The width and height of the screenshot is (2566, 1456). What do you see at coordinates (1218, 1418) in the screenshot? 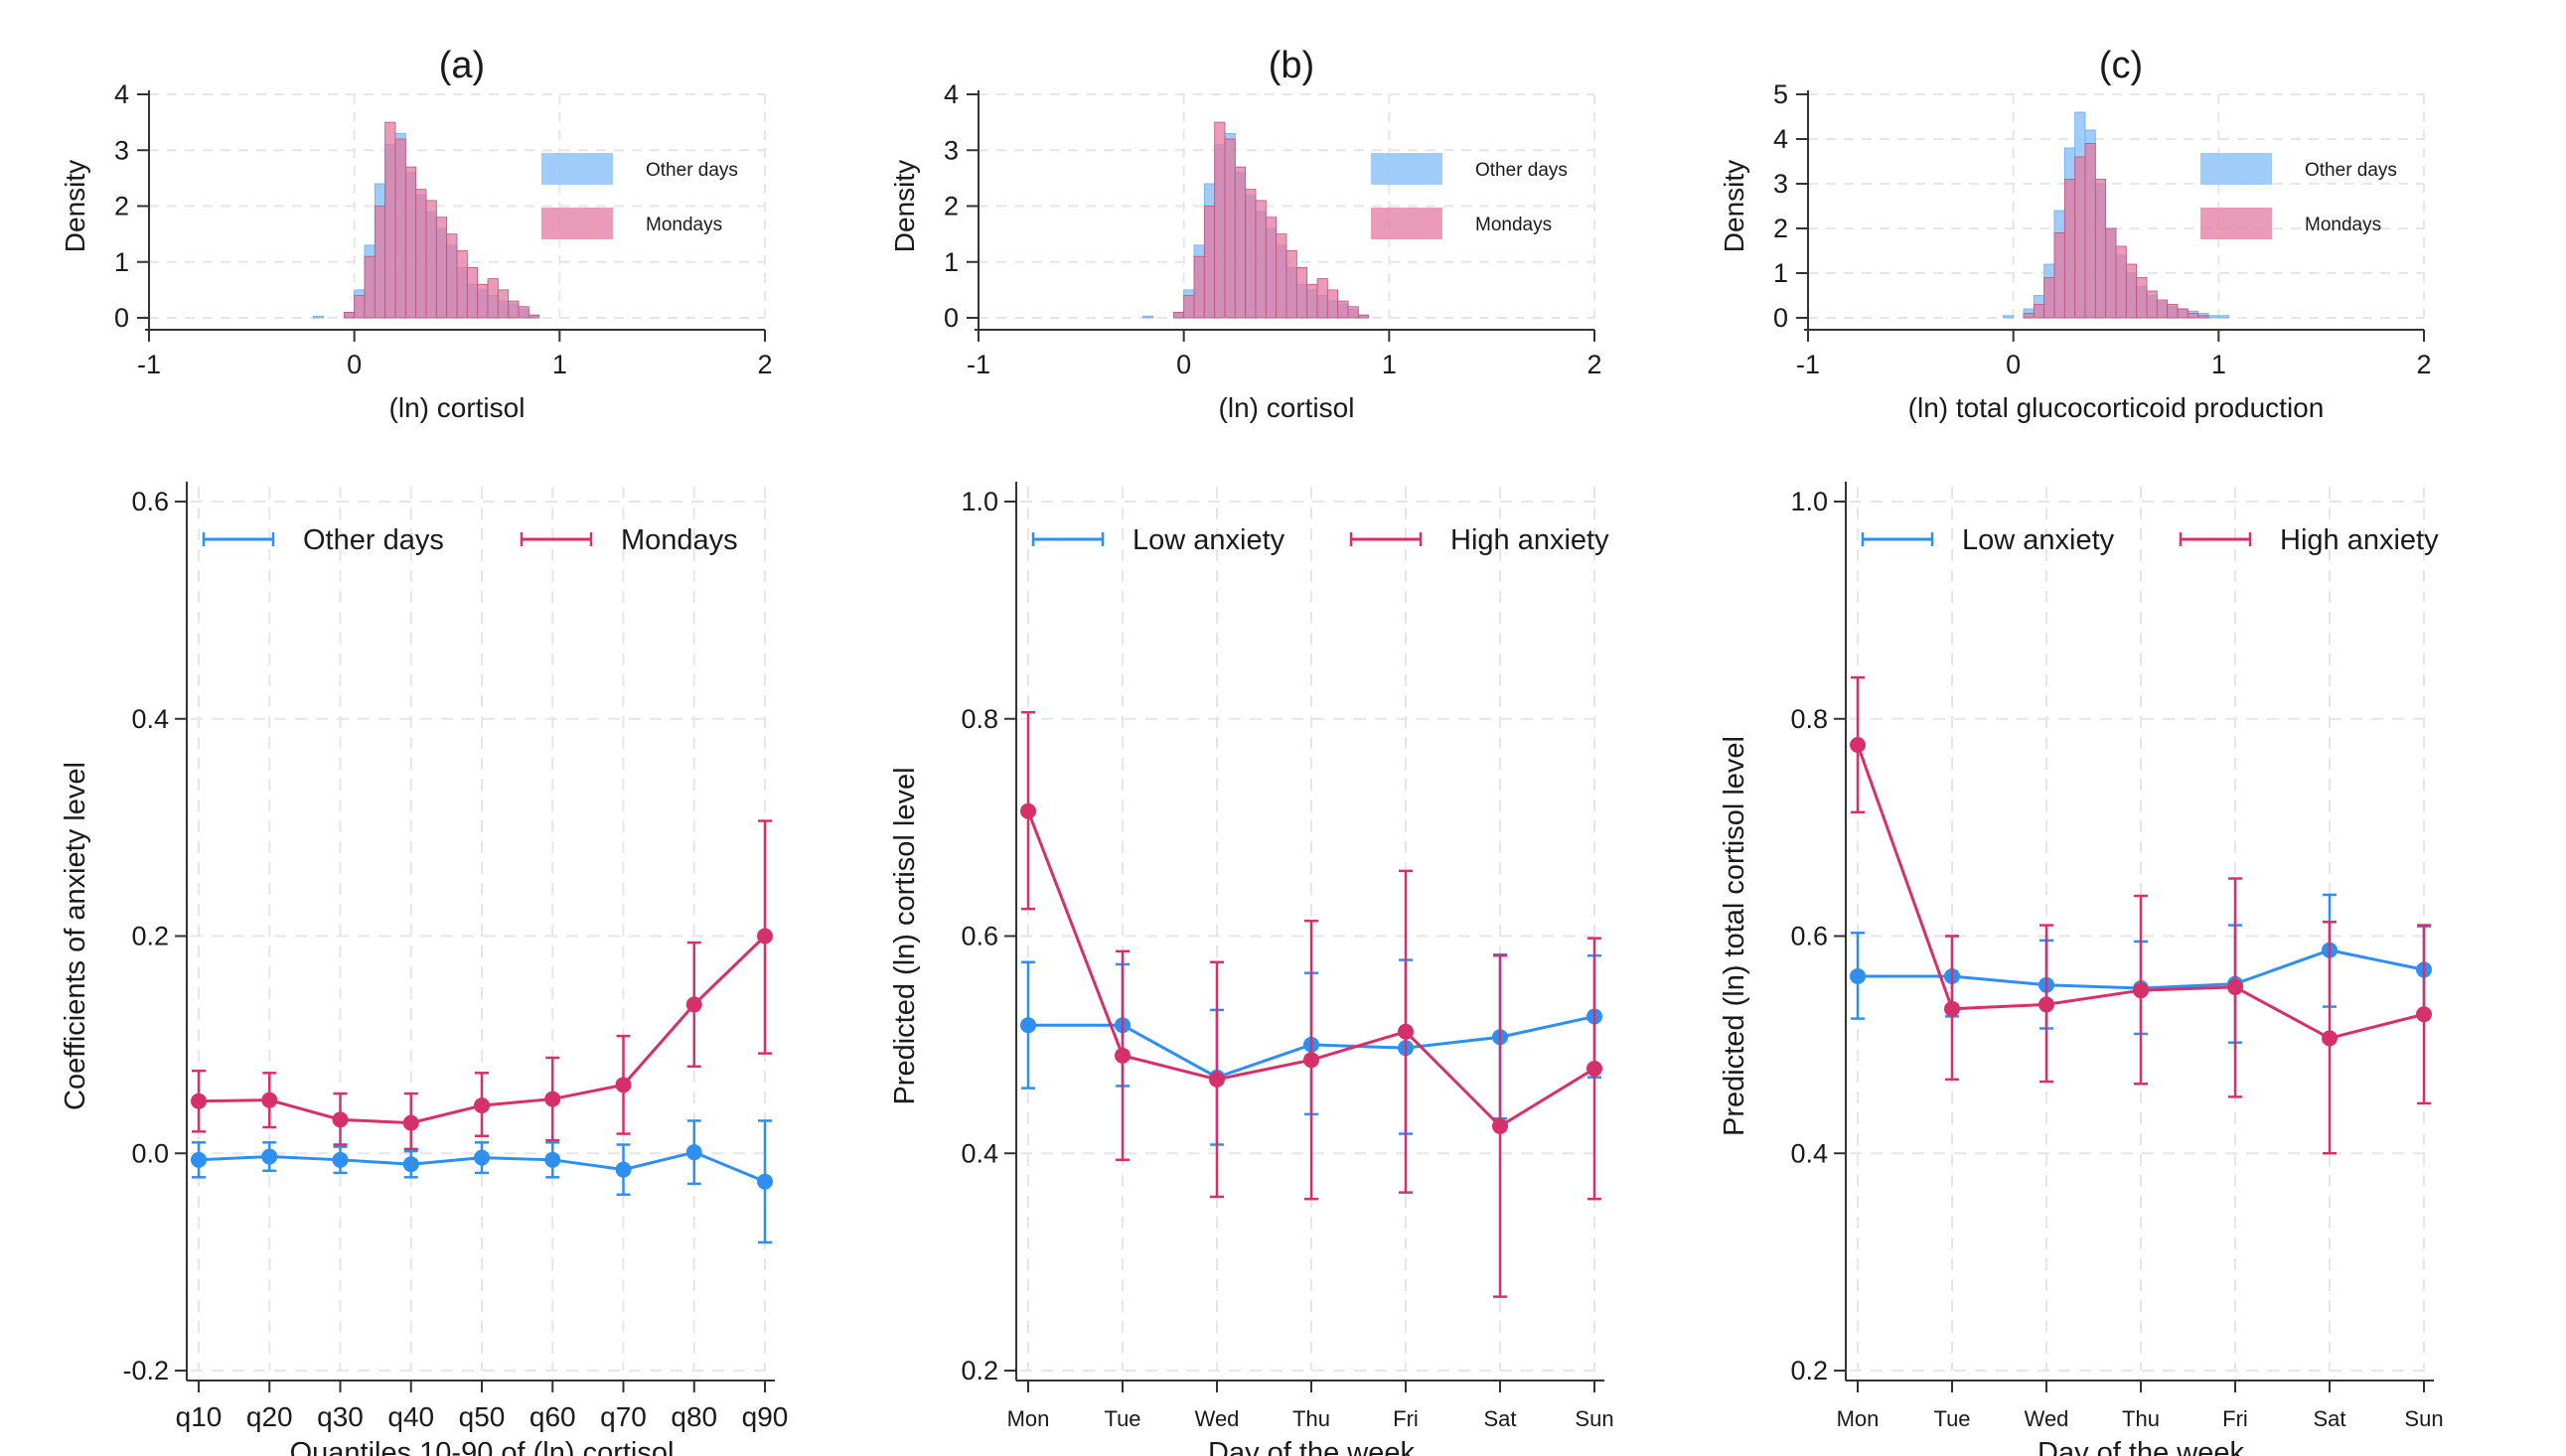
I see `x-tick-label: Wed` at bounding box center [1218, 1418].